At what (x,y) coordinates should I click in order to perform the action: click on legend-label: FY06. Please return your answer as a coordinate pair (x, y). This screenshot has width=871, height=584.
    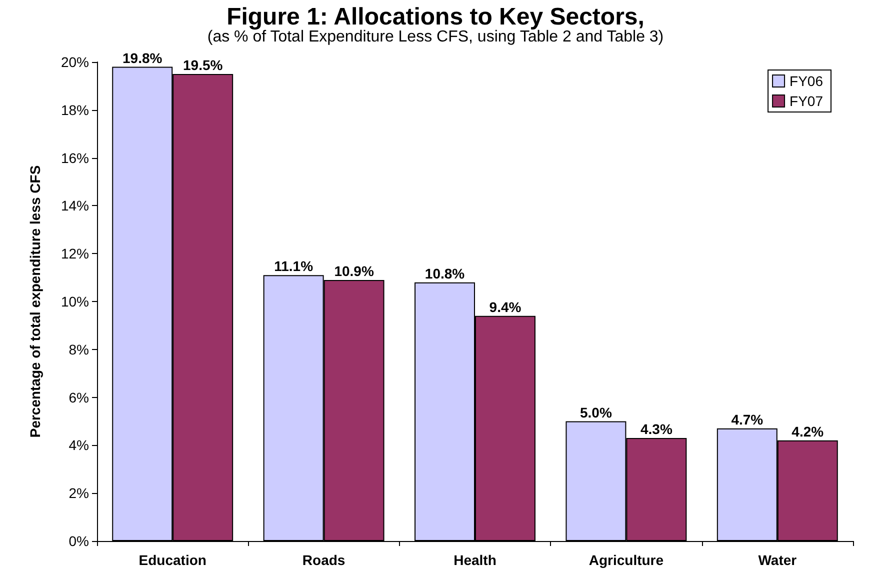
    Looking at the image, I should click on (807, 81).